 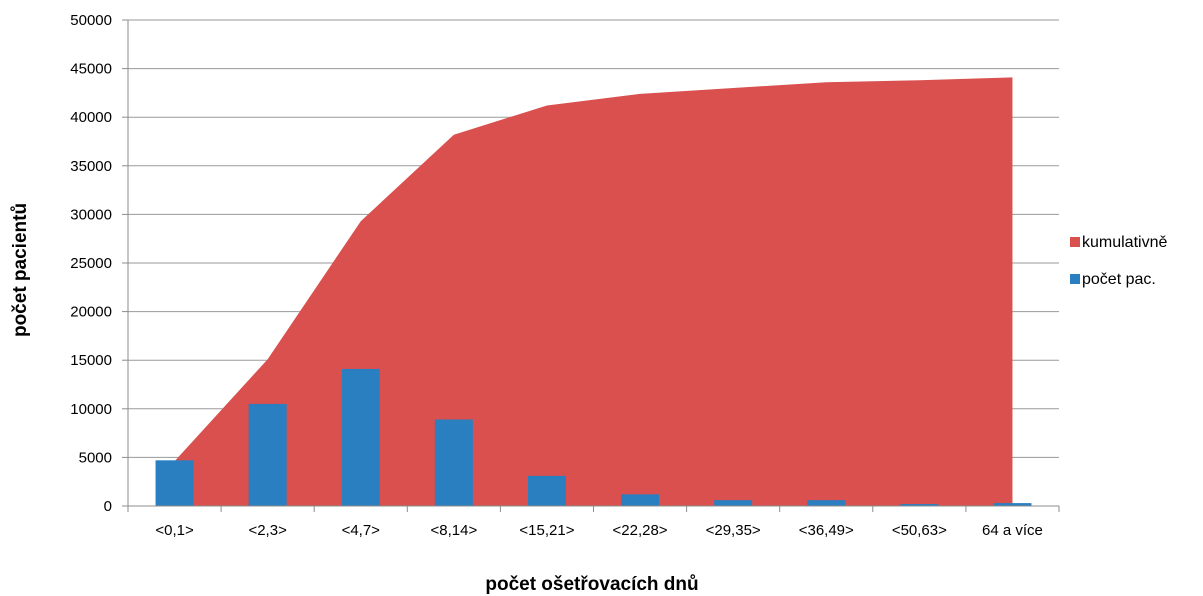 I want to click on y-tick-label: 45000, so click(x=91, y=69).